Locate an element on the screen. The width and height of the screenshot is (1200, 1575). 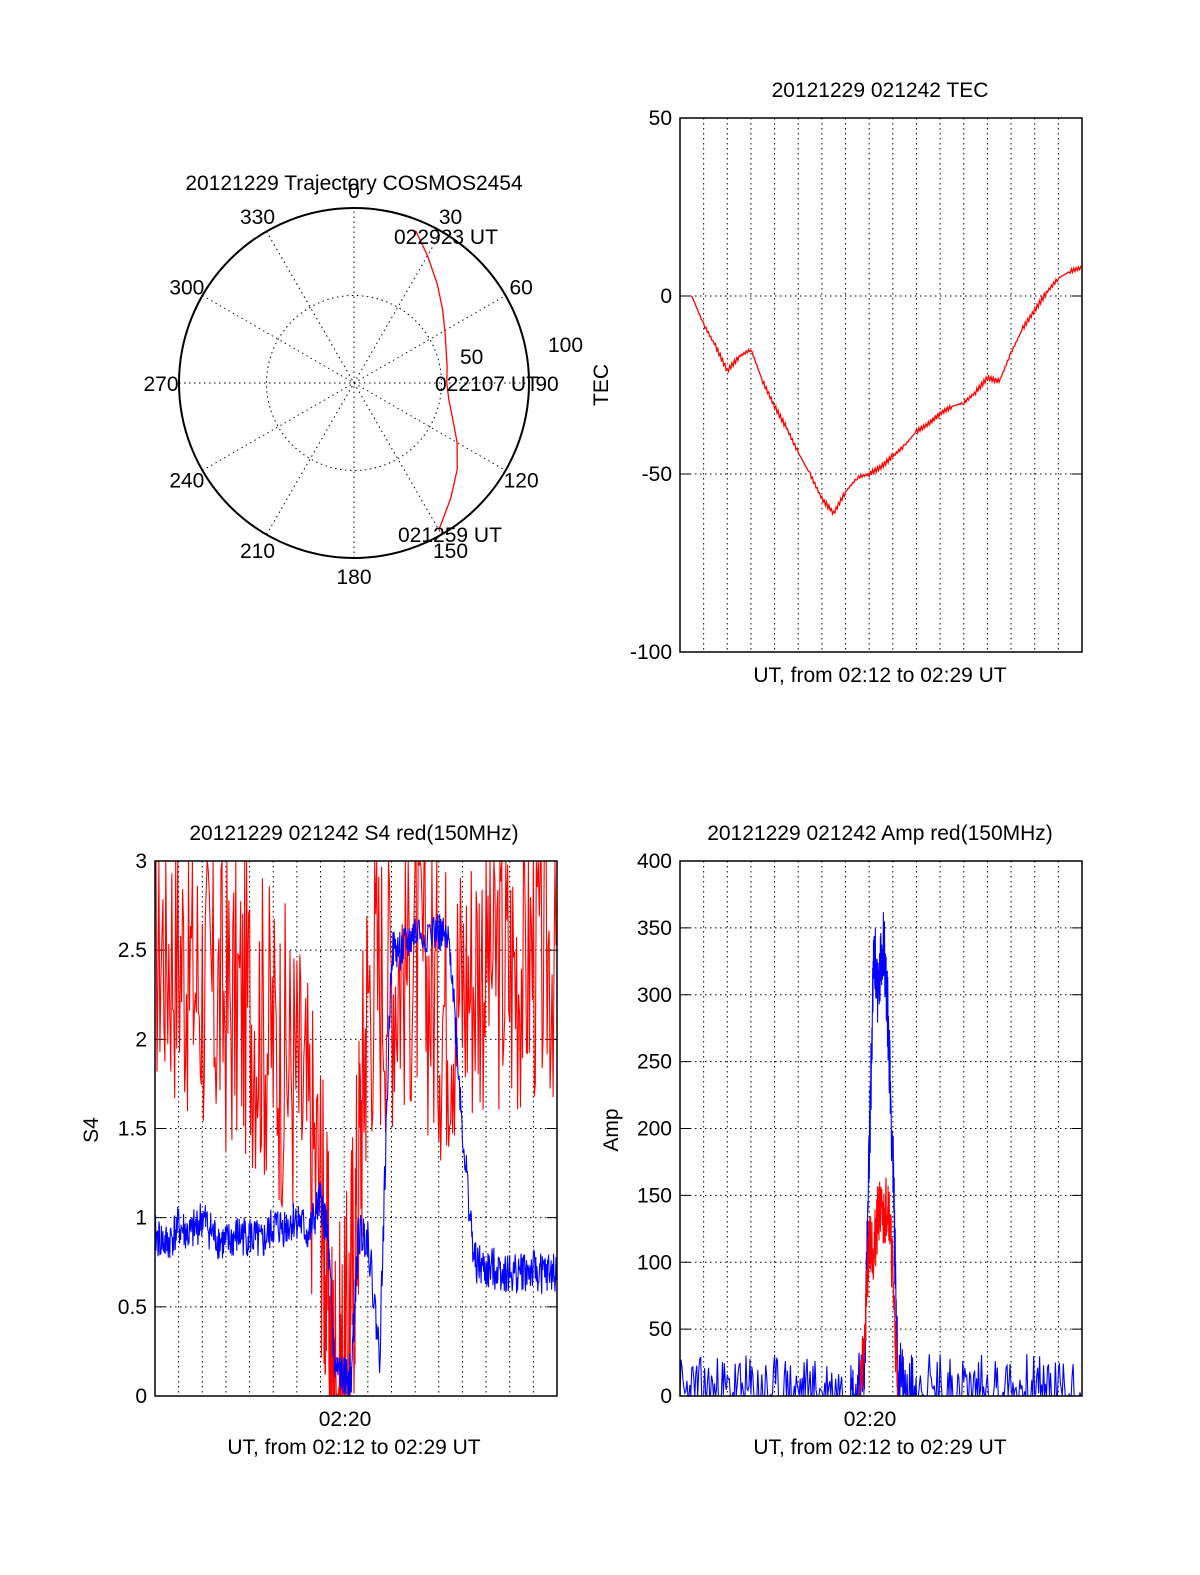
amp-ytick-label: 0 is located at coordinates (666, 1396).